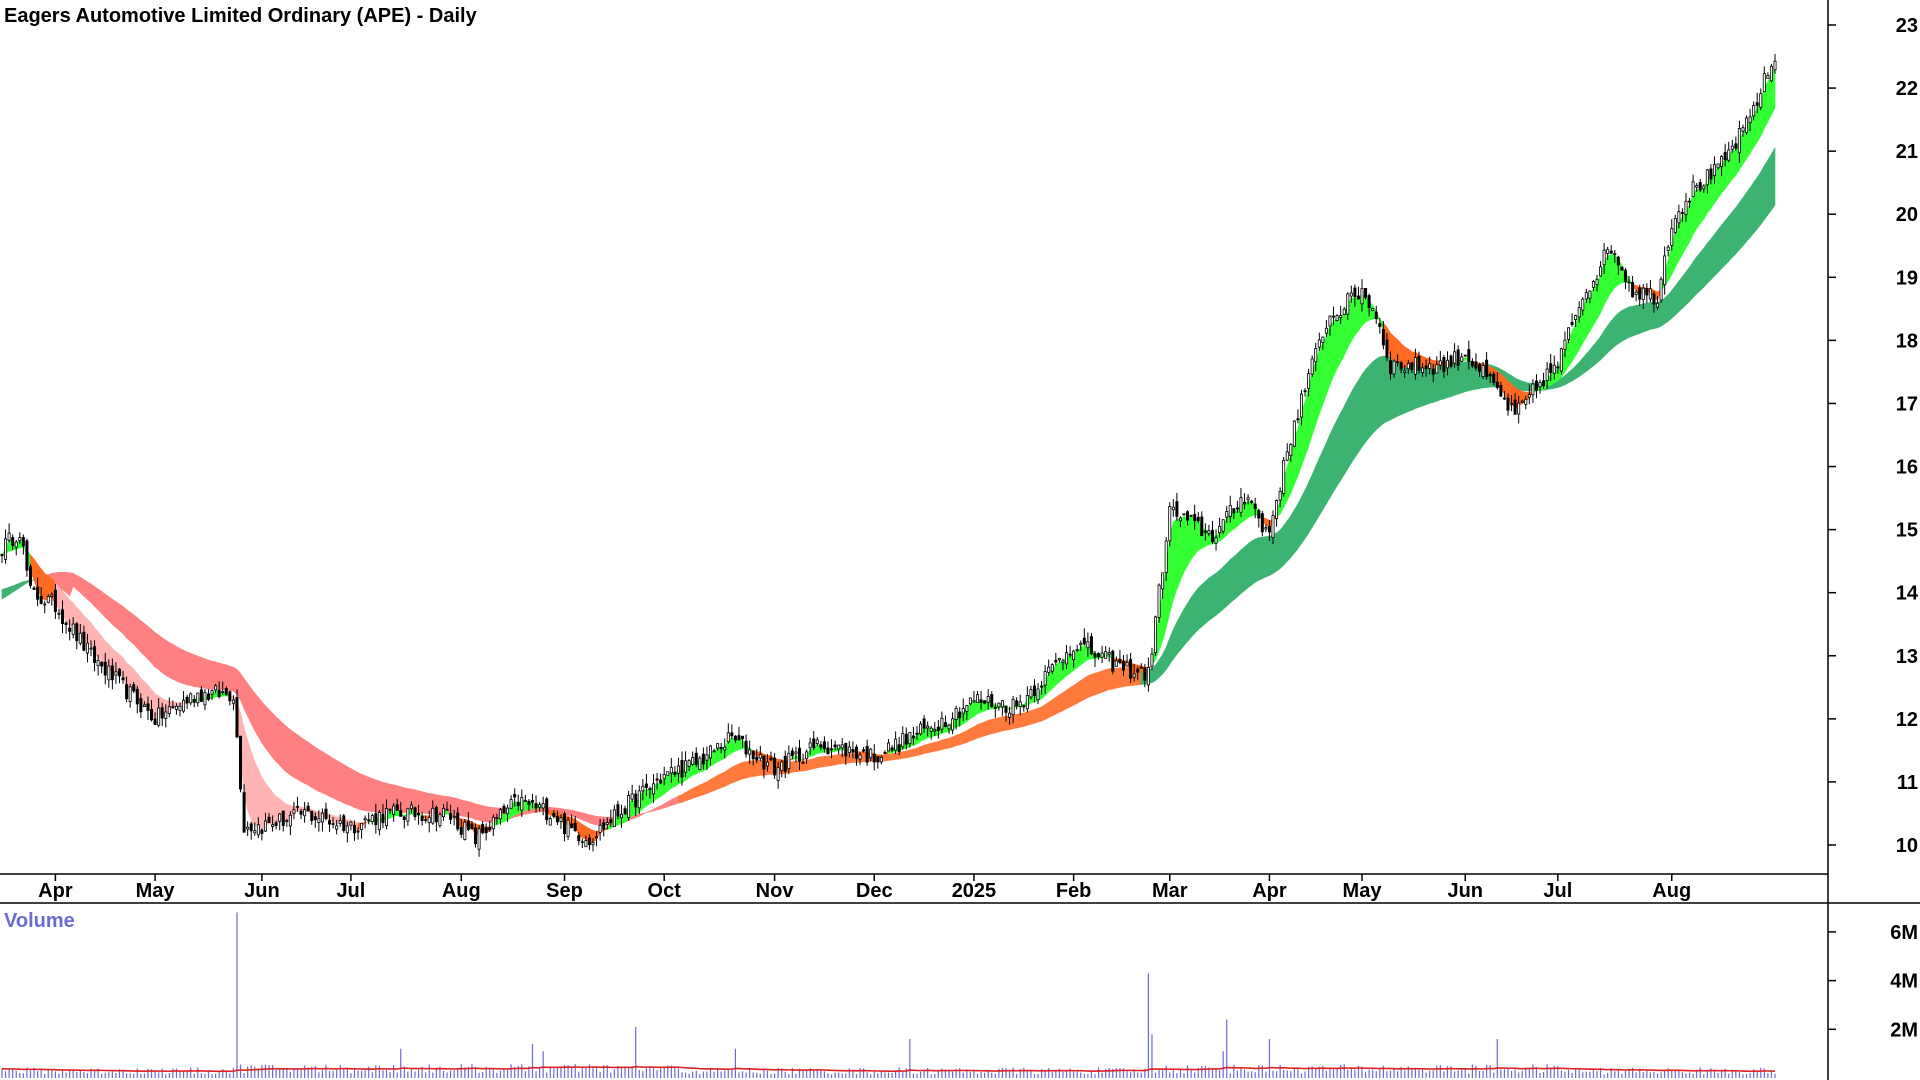  Describe the element at coordinates (1907, 783) in the screenshot. I see `price-tick-label: 11` at that location.